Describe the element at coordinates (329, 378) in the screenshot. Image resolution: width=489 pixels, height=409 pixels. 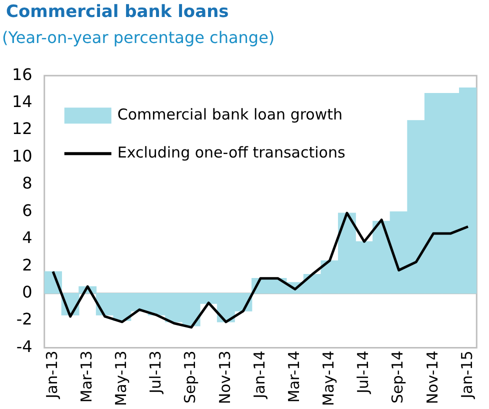
I see `x-tick-label: May-14` at that location.